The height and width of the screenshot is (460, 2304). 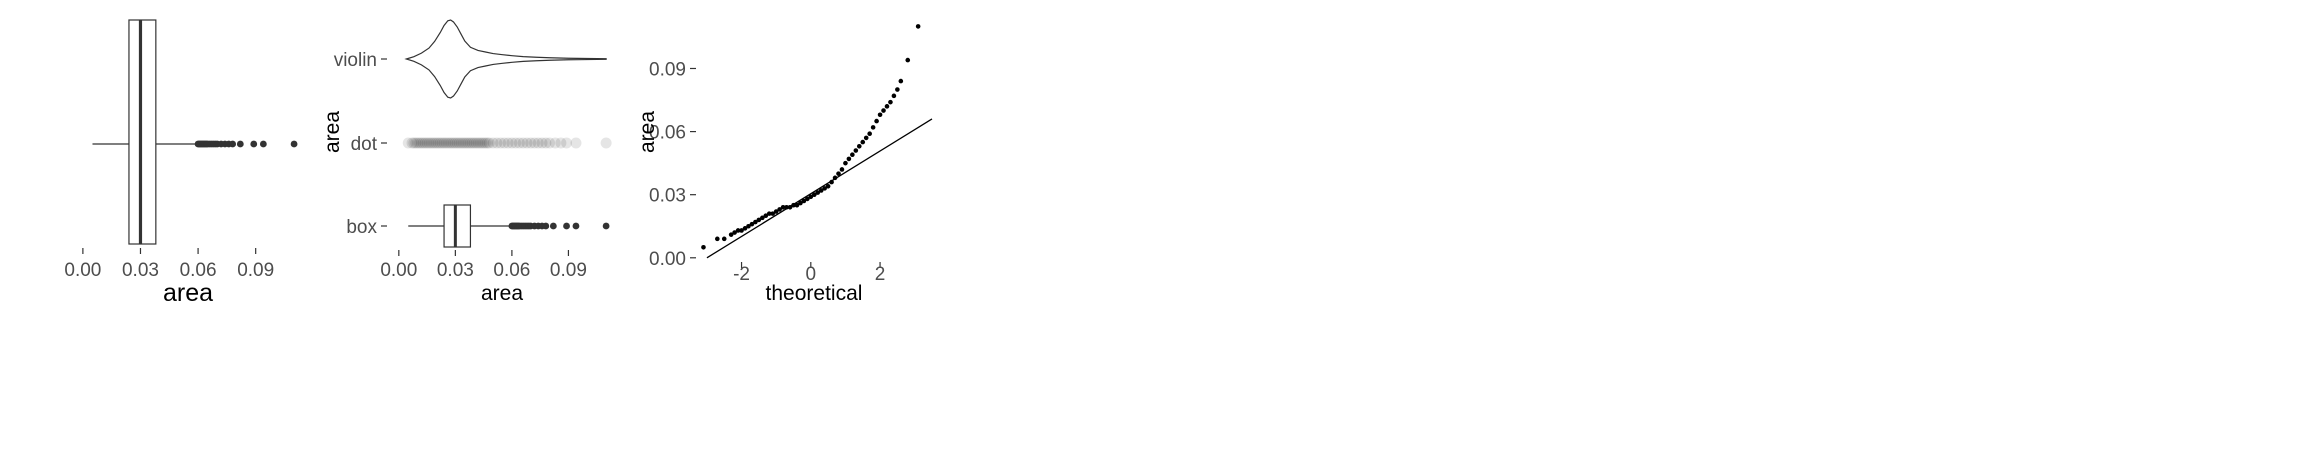 I want to click on qq-reference-line, so click(x=819, y=188).